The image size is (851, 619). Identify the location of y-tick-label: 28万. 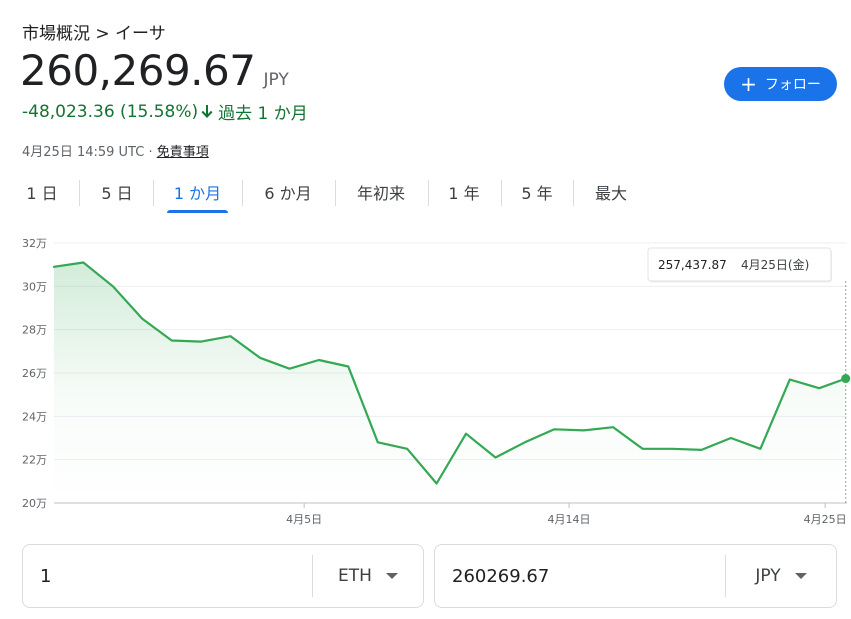
(34, 330).